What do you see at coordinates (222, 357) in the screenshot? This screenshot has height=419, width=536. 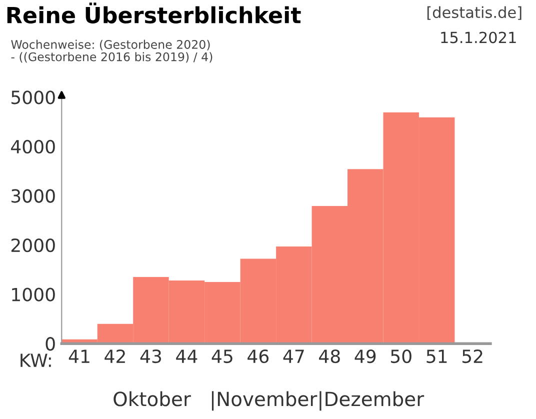 I see `x-tick-label: 45` at bounding box center [222, 357].